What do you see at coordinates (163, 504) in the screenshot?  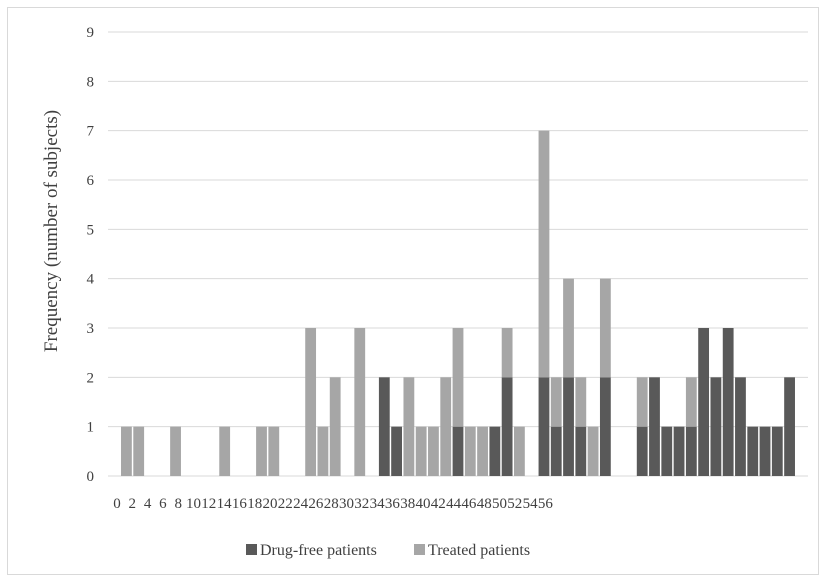 I see `x-tick-label: 6` at bounding box center [163, 504].